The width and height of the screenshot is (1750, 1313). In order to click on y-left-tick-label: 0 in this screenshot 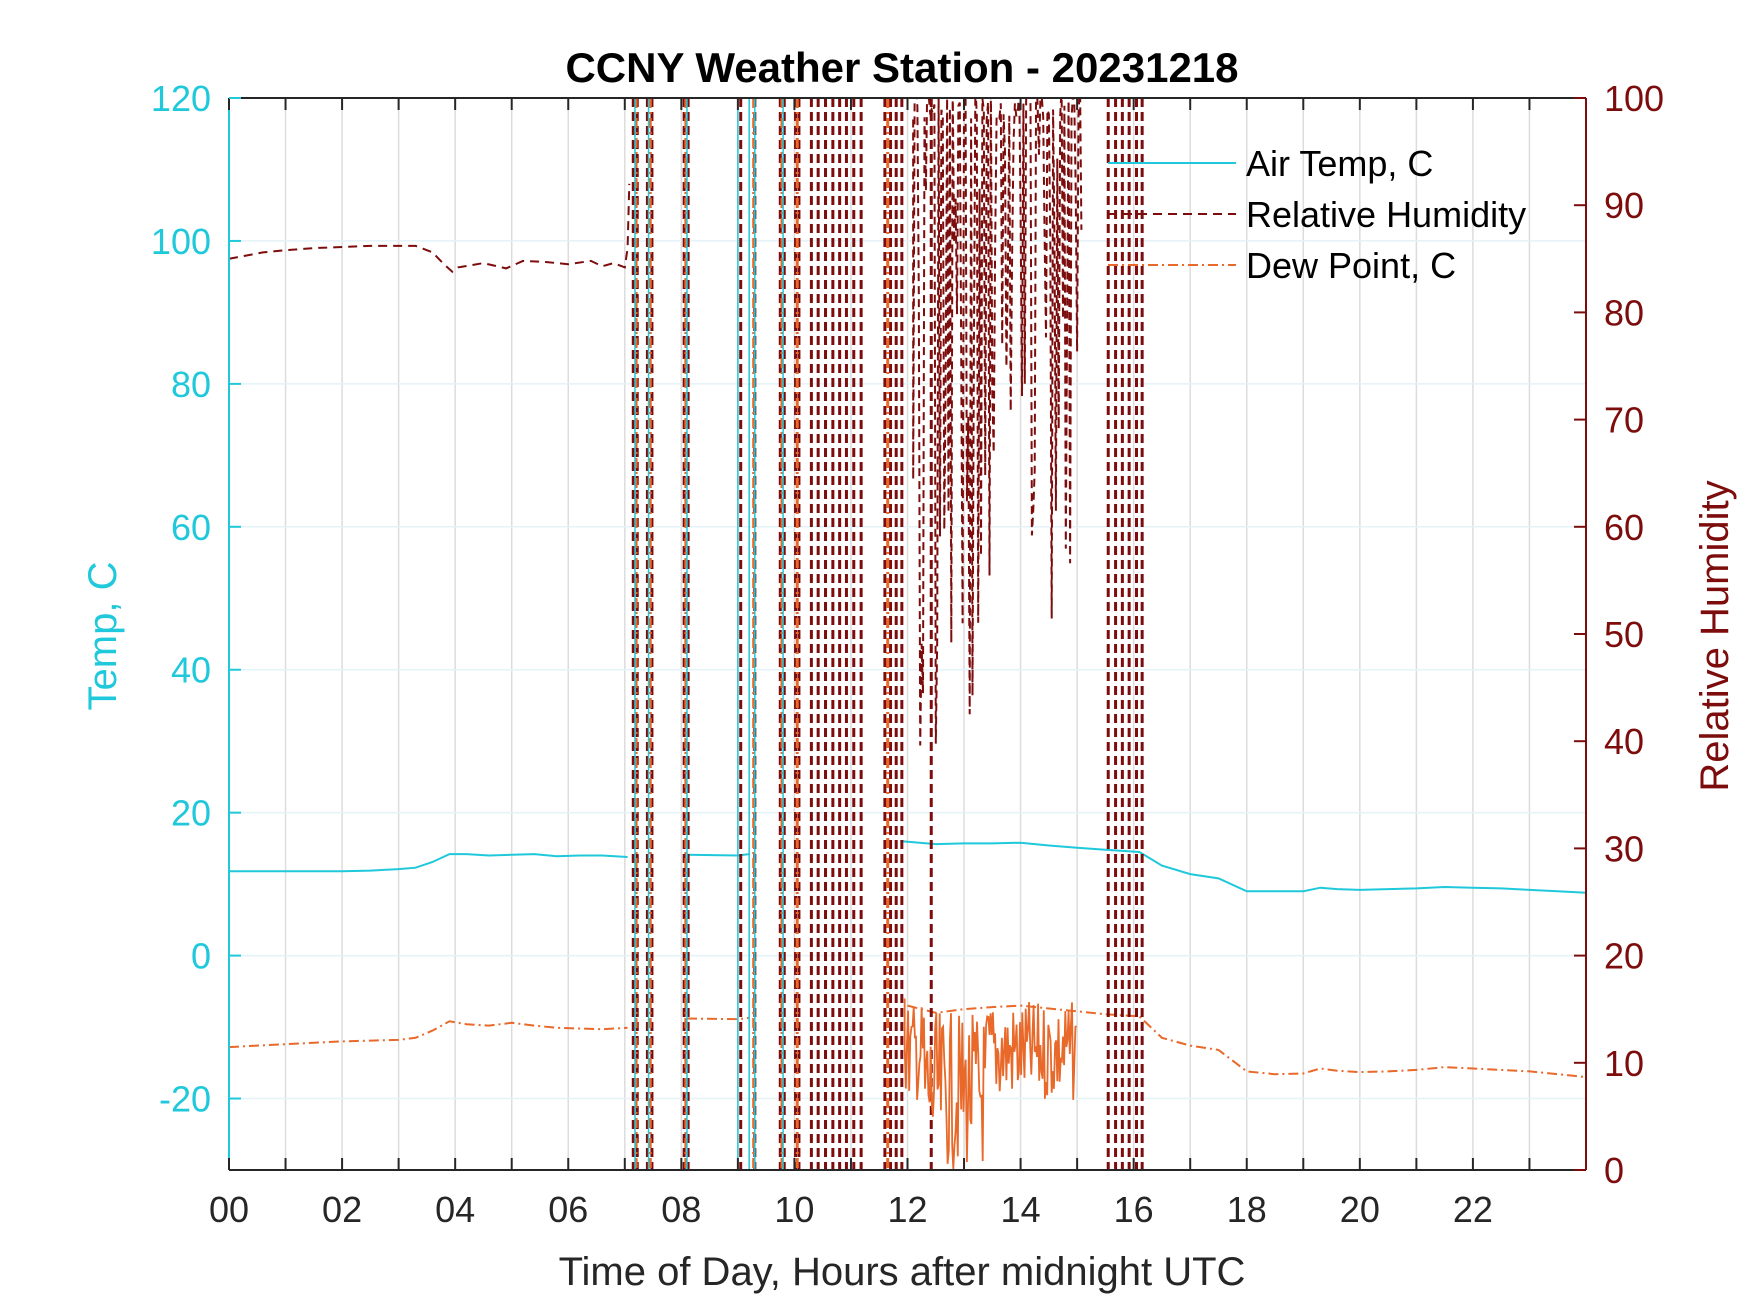, I will do `click(201, 956)`.